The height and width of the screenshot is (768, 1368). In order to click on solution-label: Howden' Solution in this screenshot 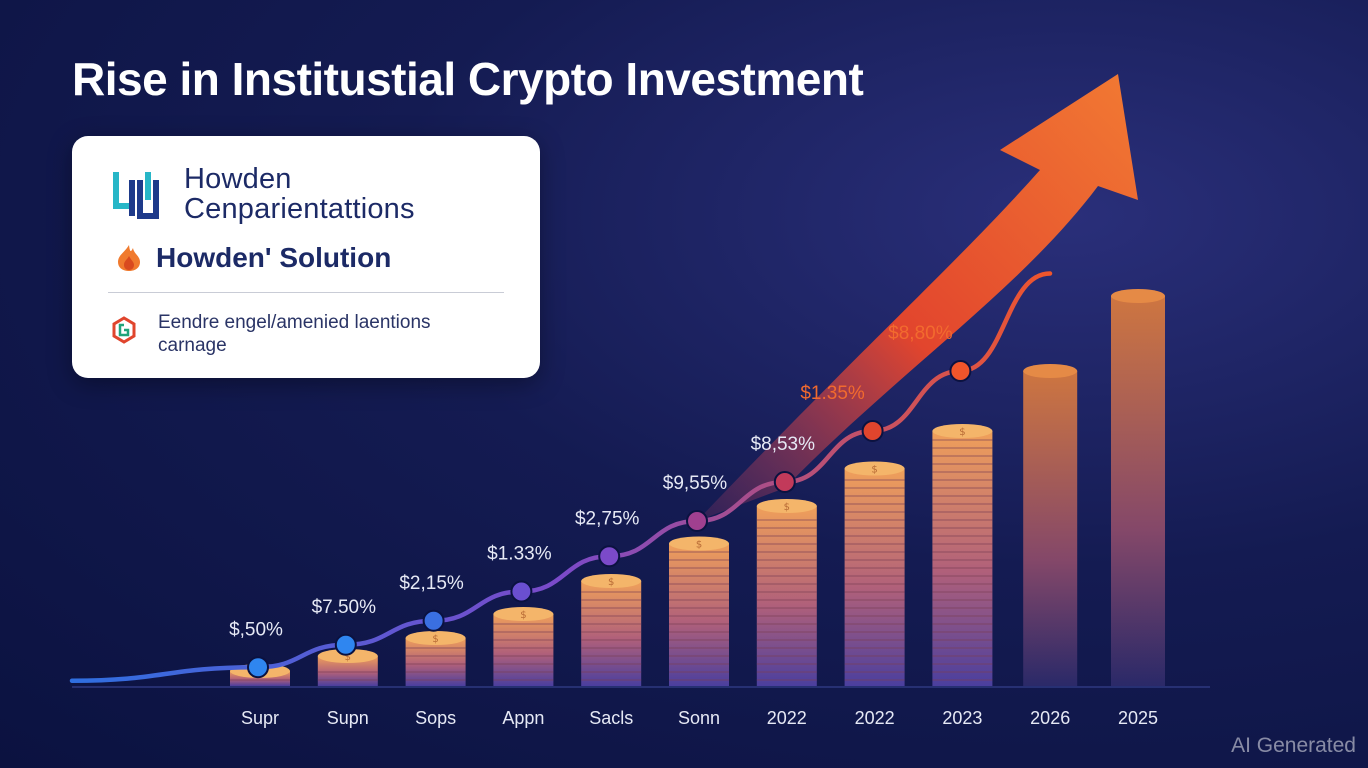, I will do `click(274, 257)`.